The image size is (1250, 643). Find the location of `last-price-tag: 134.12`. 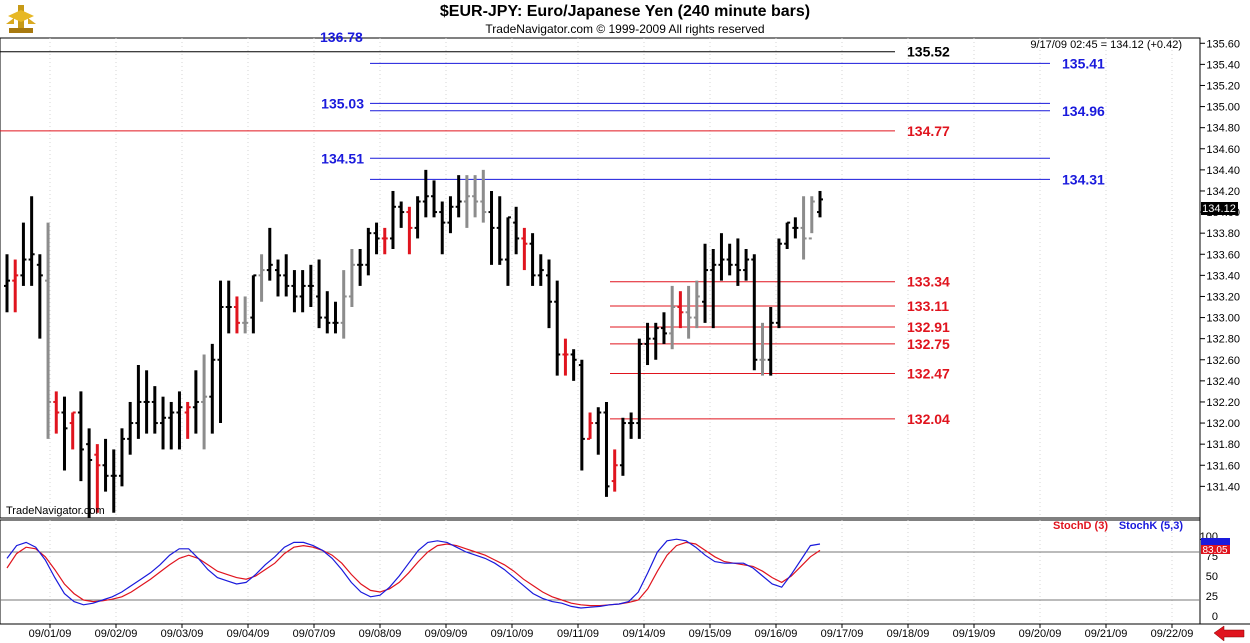

last-price-tag: 134.12 is located at coordinates (1219, 208).